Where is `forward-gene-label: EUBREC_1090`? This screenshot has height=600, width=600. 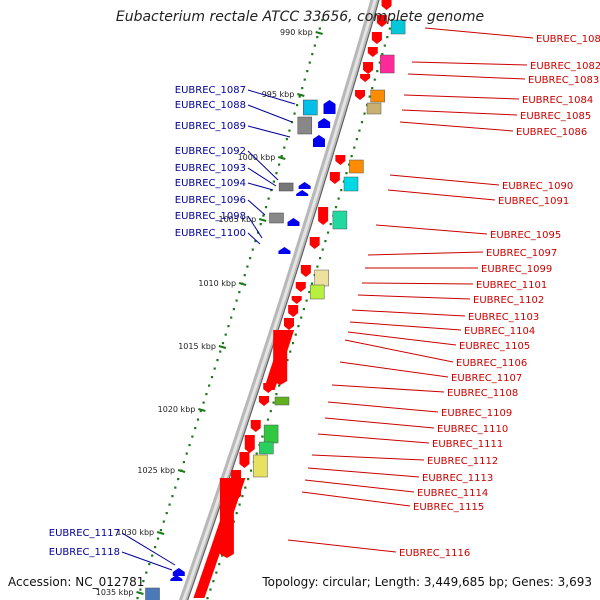 forward-gene-label: EUBREC_1090 is located at coordinates (537, 186).